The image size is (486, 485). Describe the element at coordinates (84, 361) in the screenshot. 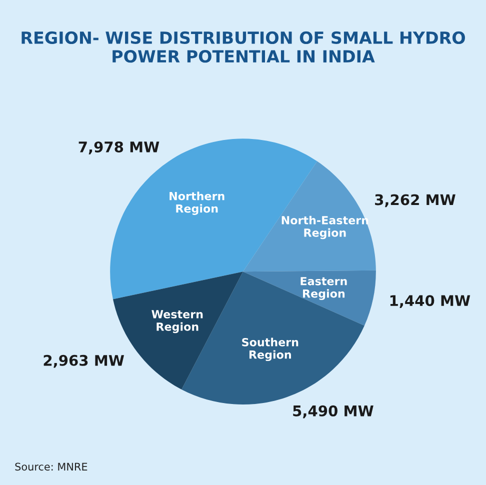

I see `data-label: 2,963 MW` at that location.